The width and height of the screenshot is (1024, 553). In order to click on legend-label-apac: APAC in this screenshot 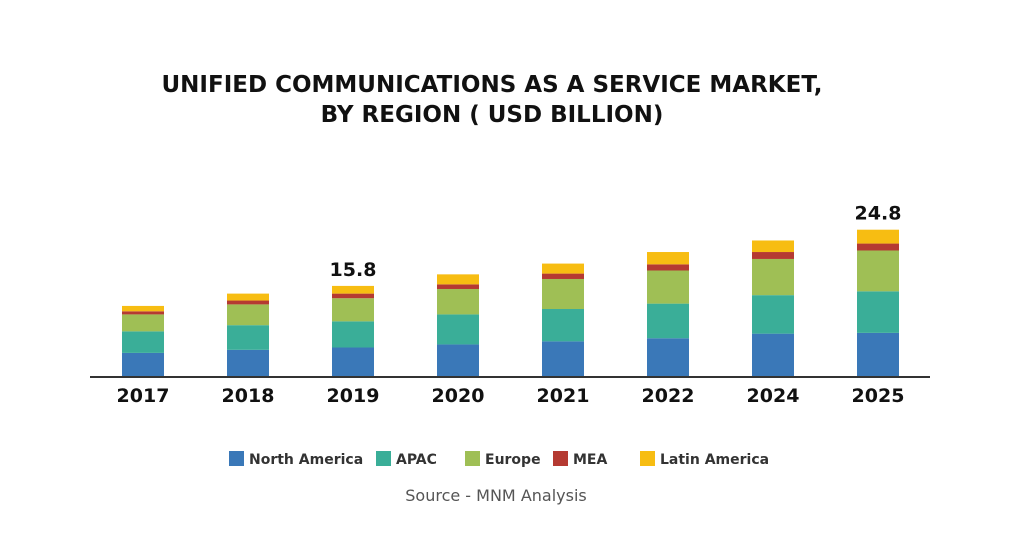, I will do `click(416, 460)`.